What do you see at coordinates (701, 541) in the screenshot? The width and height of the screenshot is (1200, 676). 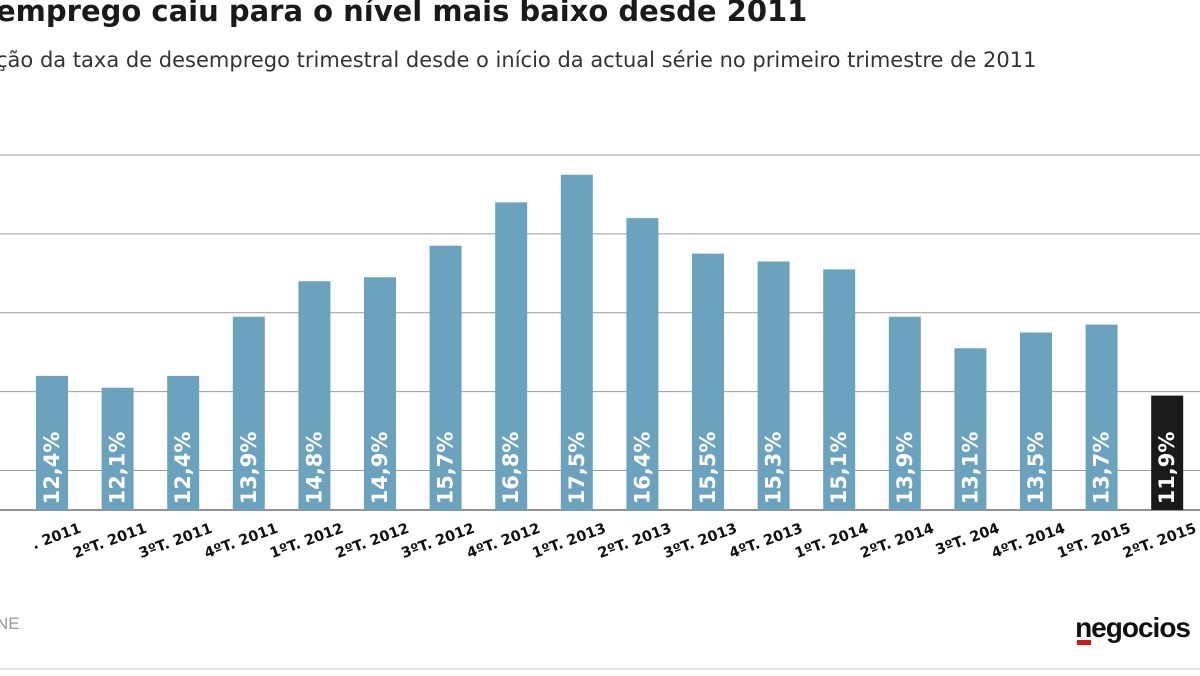 I see `category-label: 3ºT. 2013` at bounding box center [701, 541].